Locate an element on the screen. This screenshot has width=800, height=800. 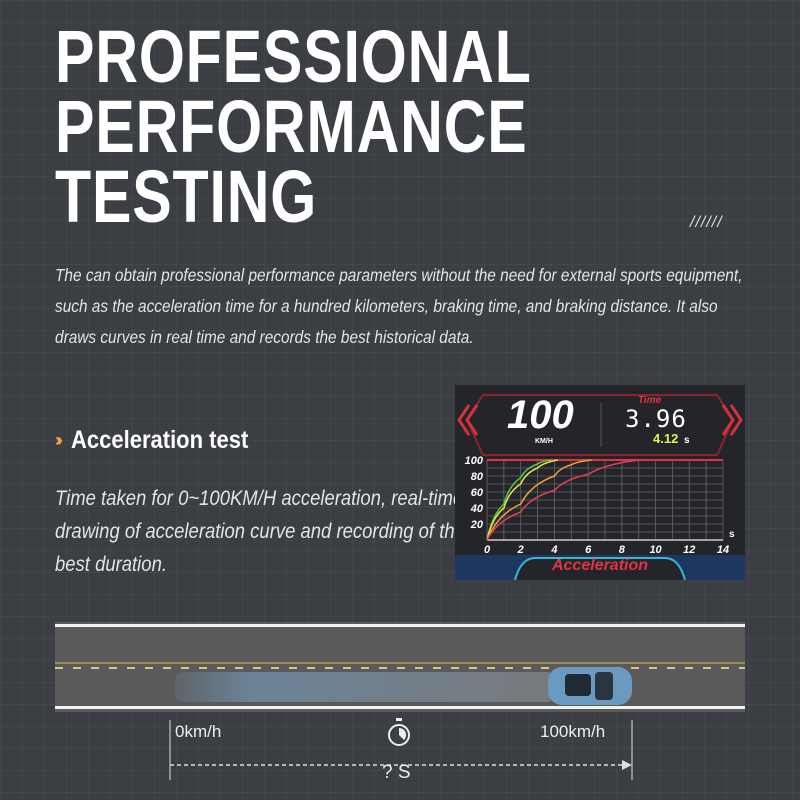
duration-label: ? S is located at coordinates (396, 772).